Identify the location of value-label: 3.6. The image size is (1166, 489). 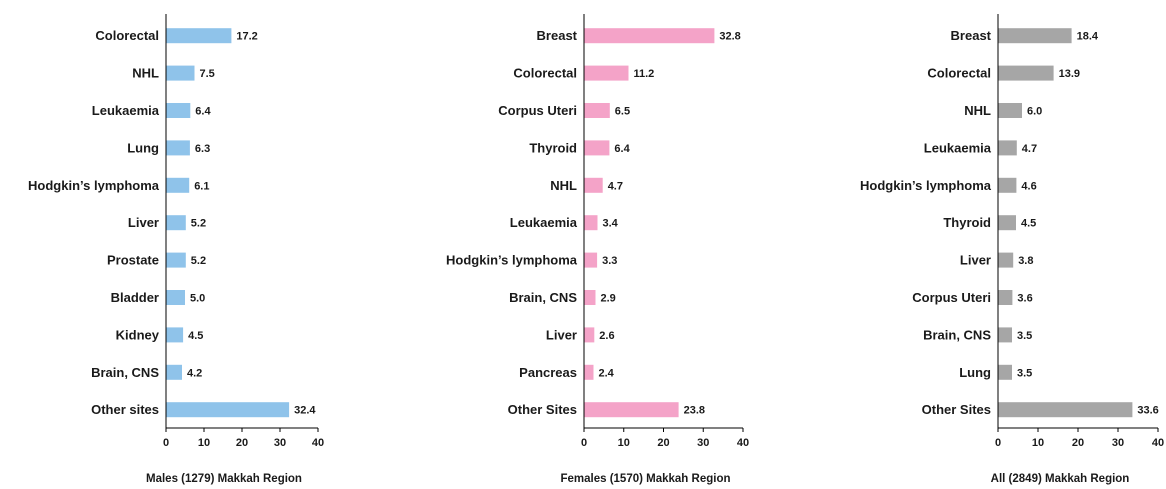
(1024, 299).